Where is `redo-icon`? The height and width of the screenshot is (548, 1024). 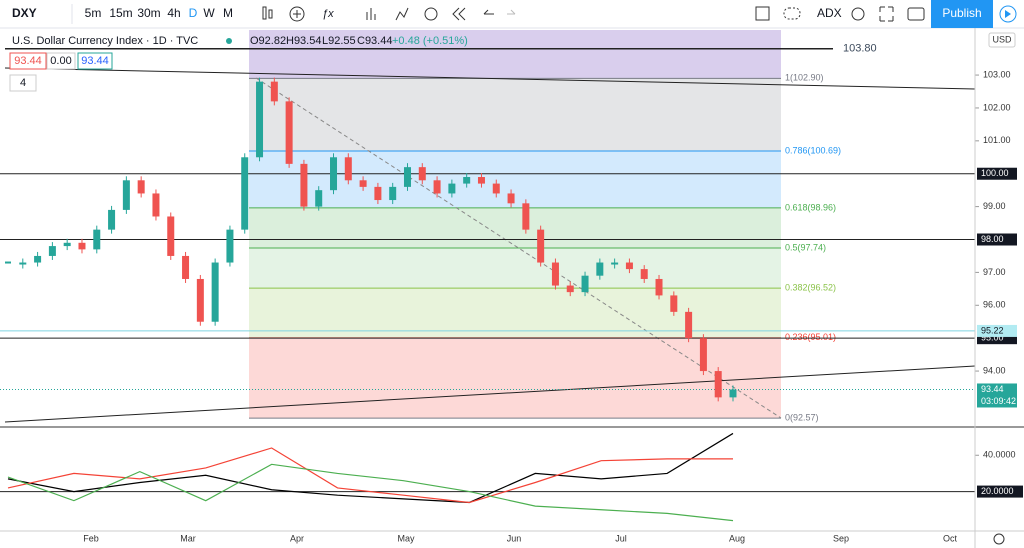 redo-icon is located at coordinates (511, 12).